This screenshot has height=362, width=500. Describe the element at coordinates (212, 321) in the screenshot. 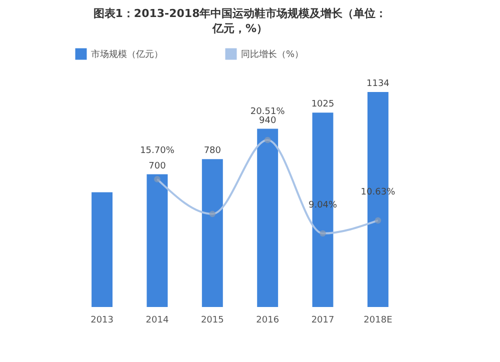

I see `x-tick-label: 2015` at that location.